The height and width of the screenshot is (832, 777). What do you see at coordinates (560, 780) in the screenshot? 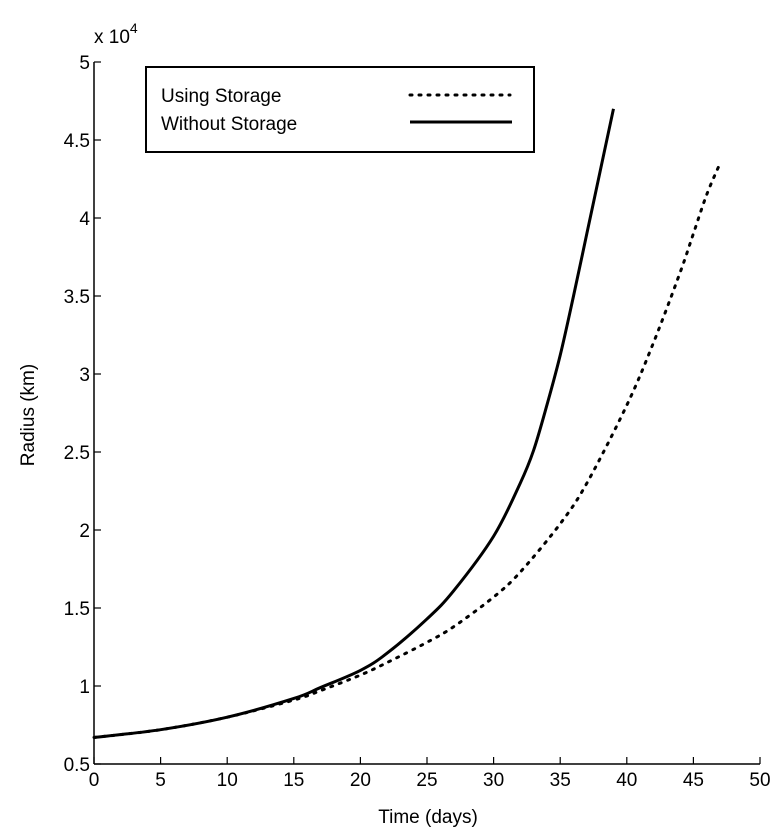
I see `x-tick-label: 35` at bounding box center [560, 780].